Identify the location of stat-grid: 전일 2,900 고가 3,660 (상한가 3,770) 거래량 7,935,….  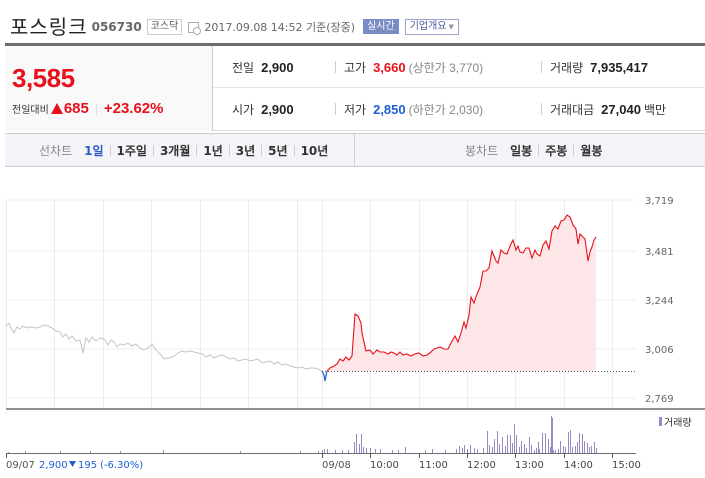
(459, 88).